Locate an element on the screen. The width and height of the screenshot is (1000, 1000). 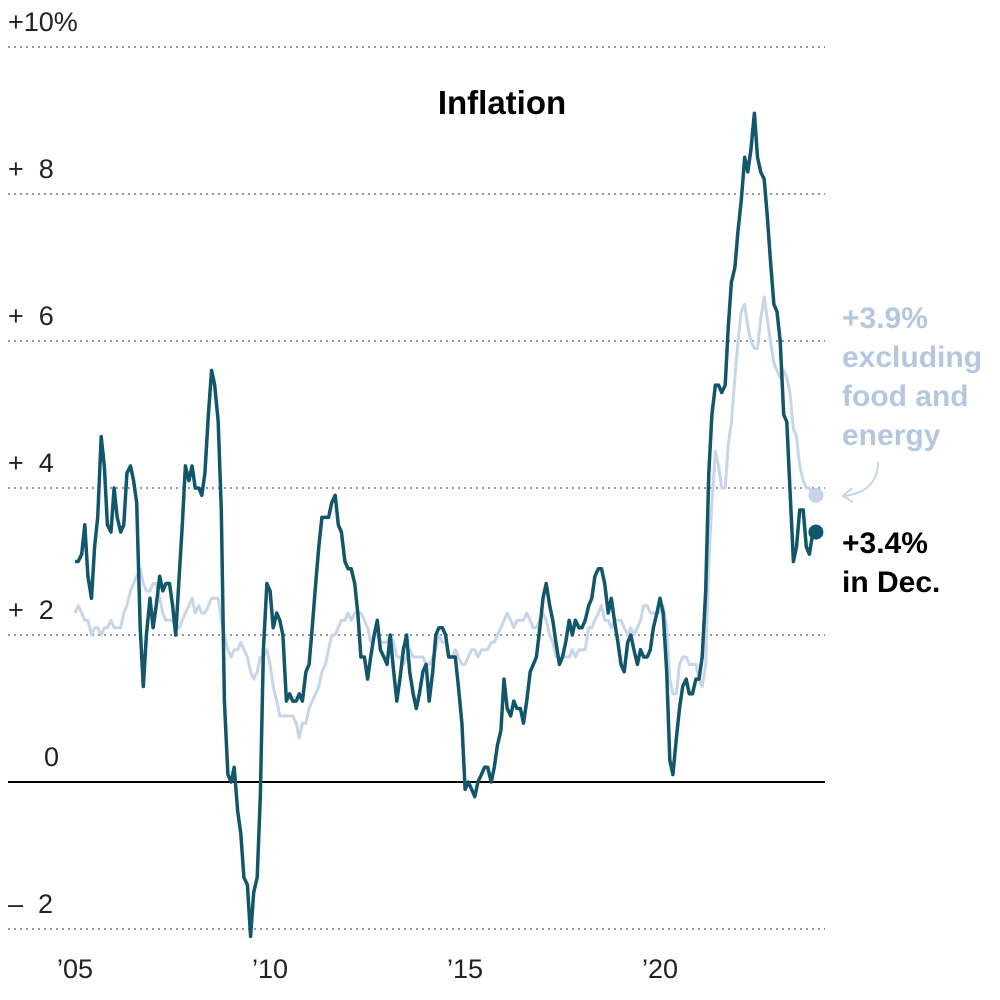
chart-title: Inflation is located at coordinates (502, 102).